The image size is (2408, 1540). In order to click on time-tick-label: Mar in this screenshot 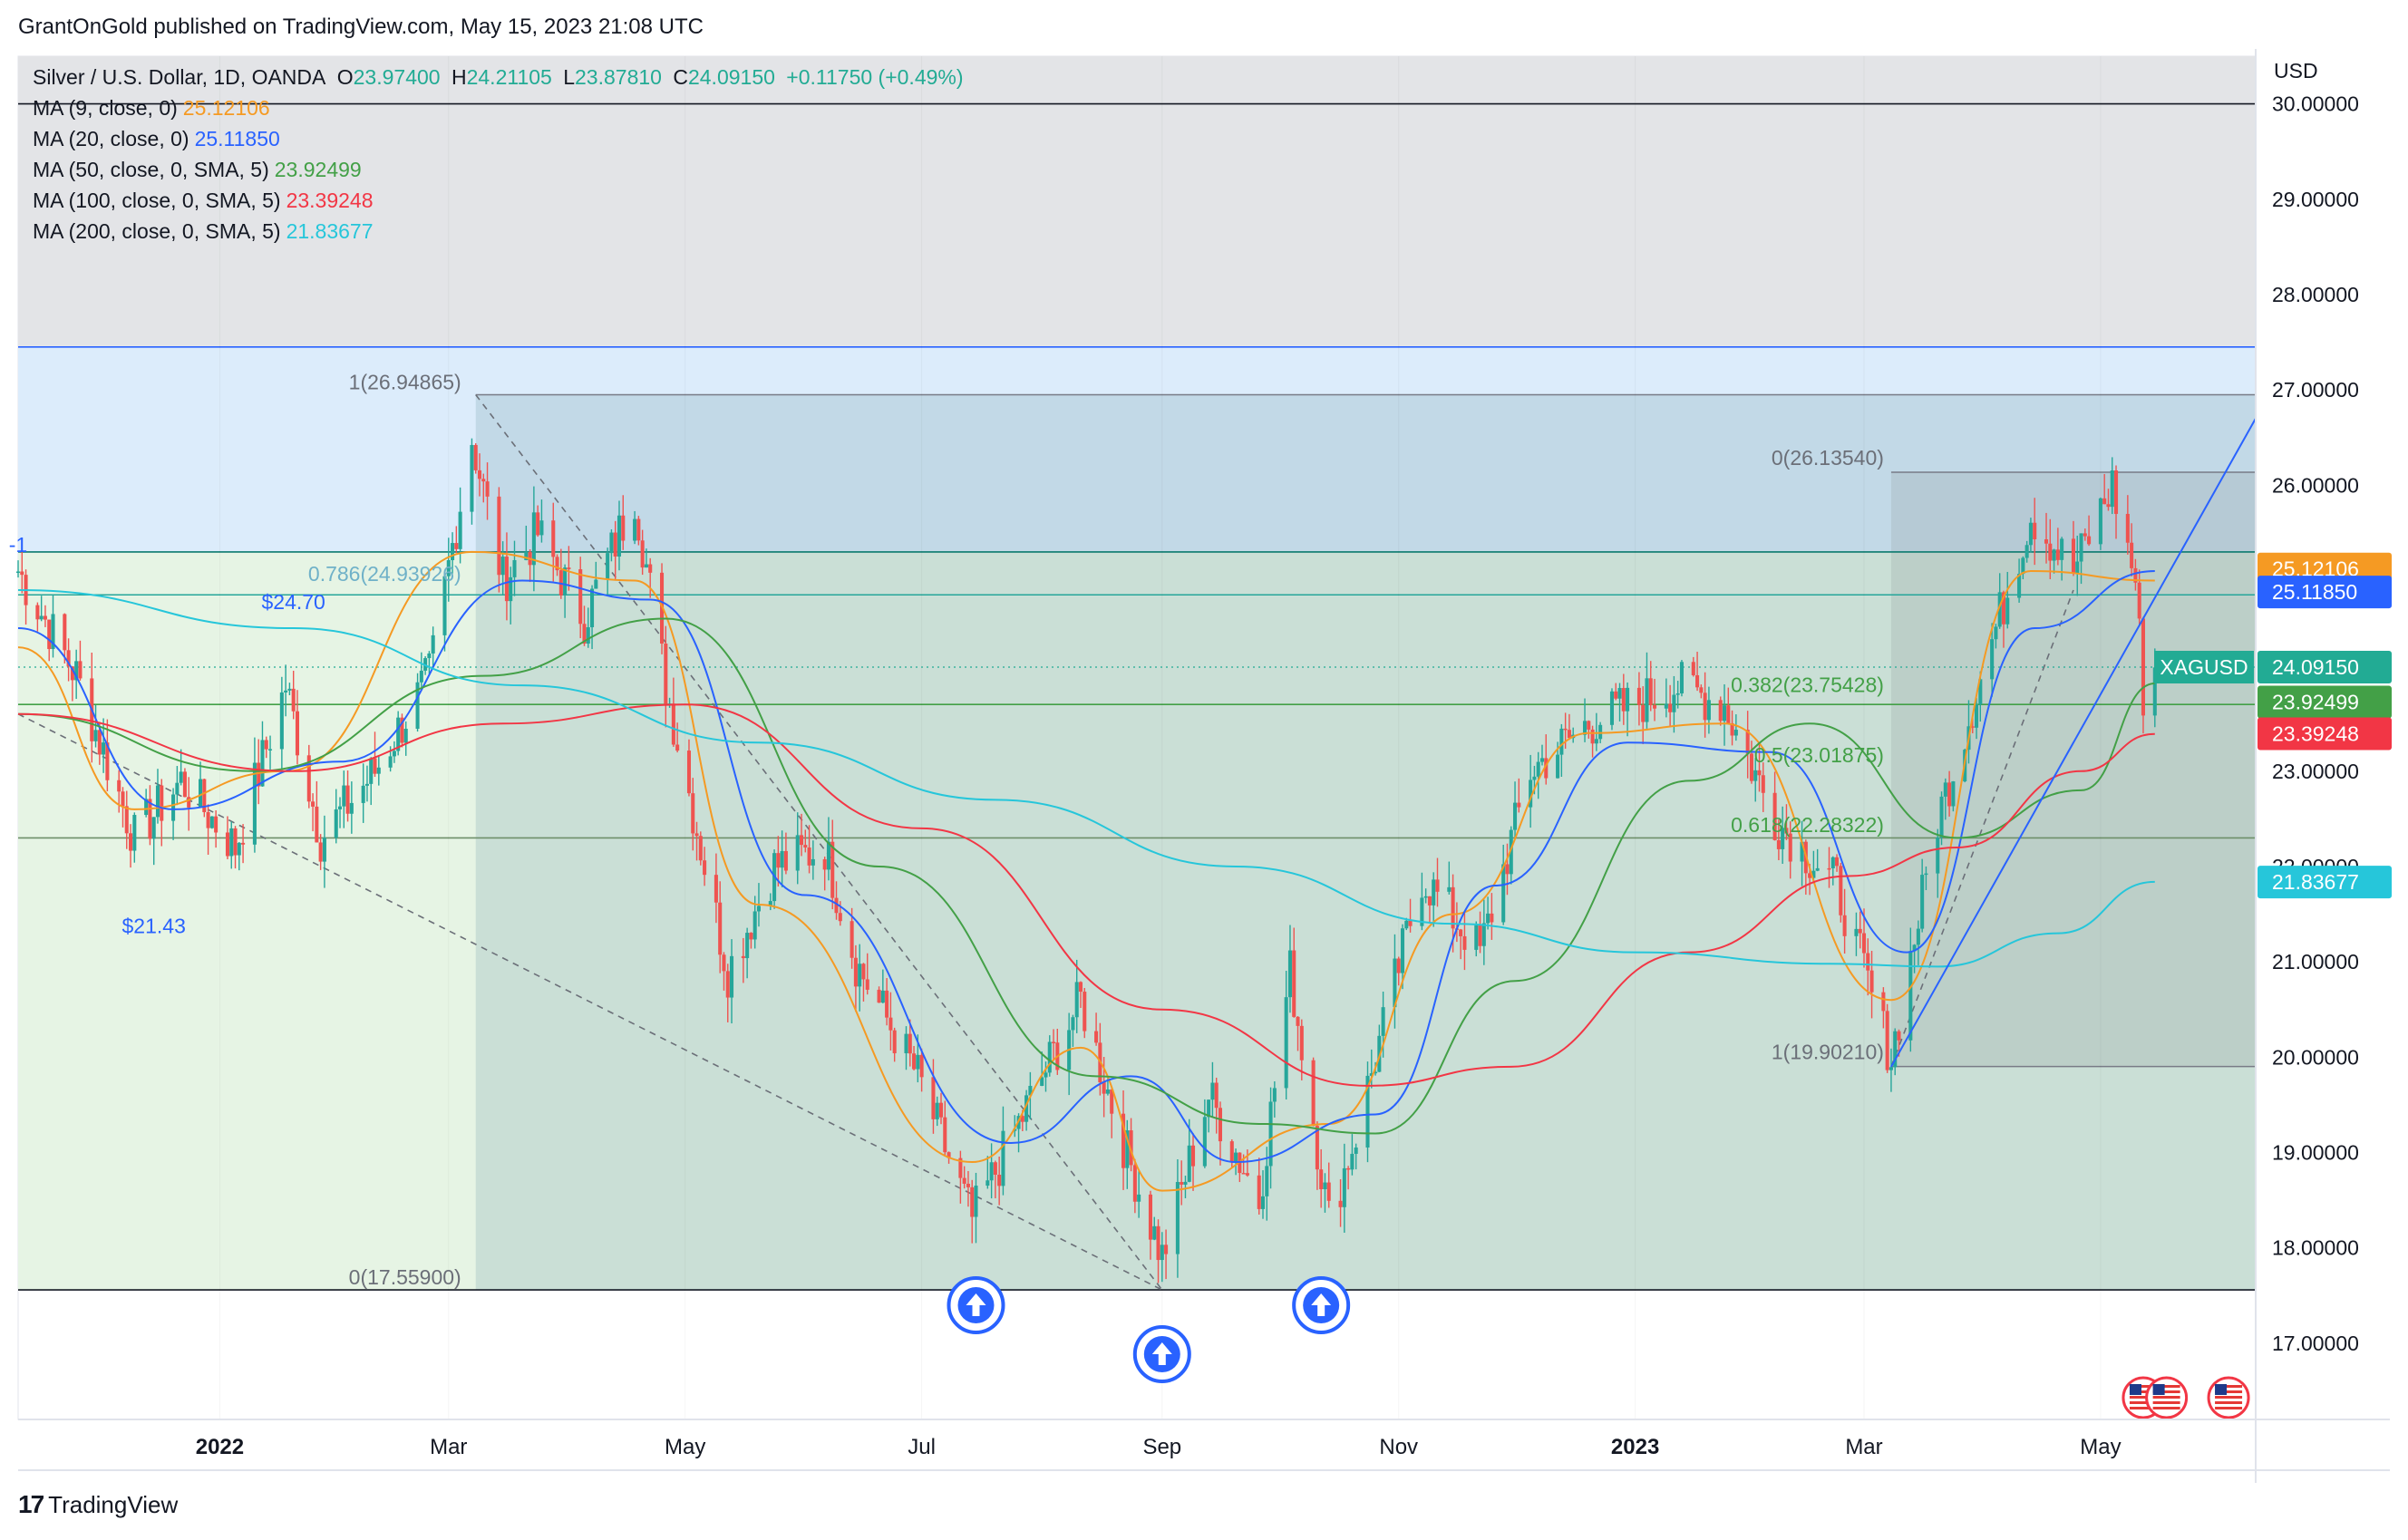, I will do `click(1863, 1447)`.